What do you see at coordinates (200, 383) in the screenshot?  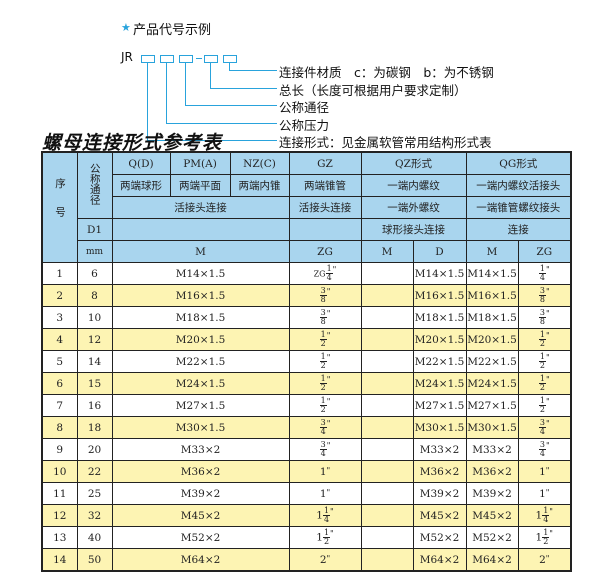 I see `row-m: M24×1.5` at bounding box center [200, 383].